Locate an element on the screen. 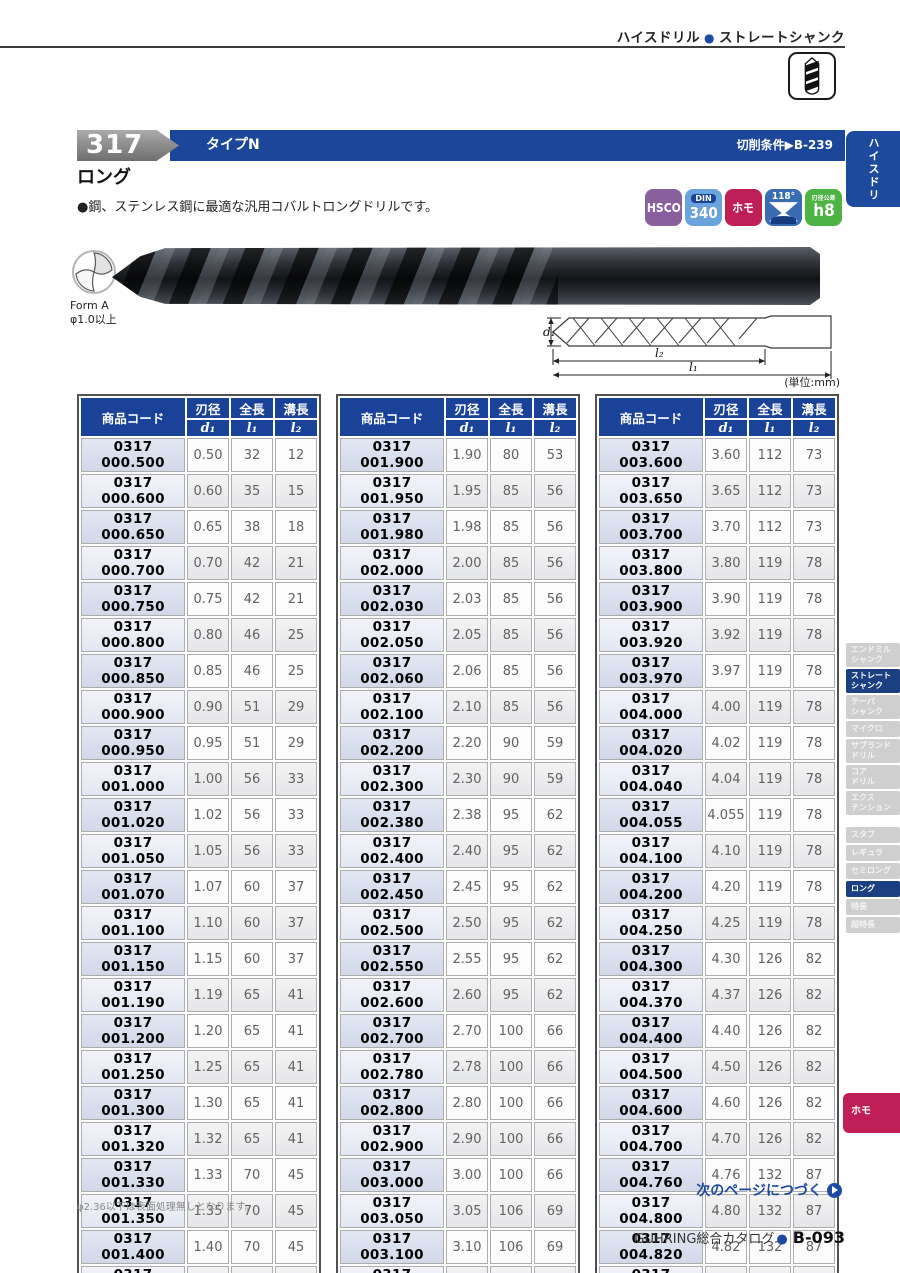 The height and width of the screenshot is (1273, 900). value-cell: 21 is located at coordinates (296, 599).